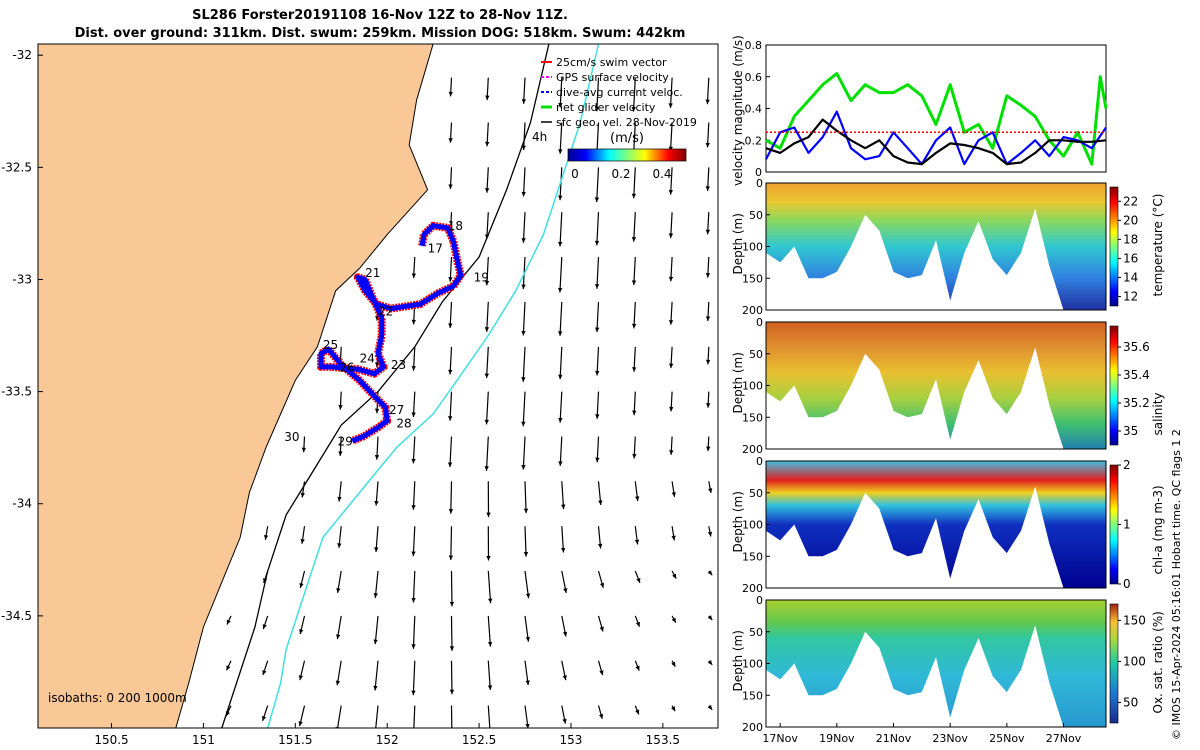  I want to click on oxygen-y-tick-label-3: 150, so click(752, 695).